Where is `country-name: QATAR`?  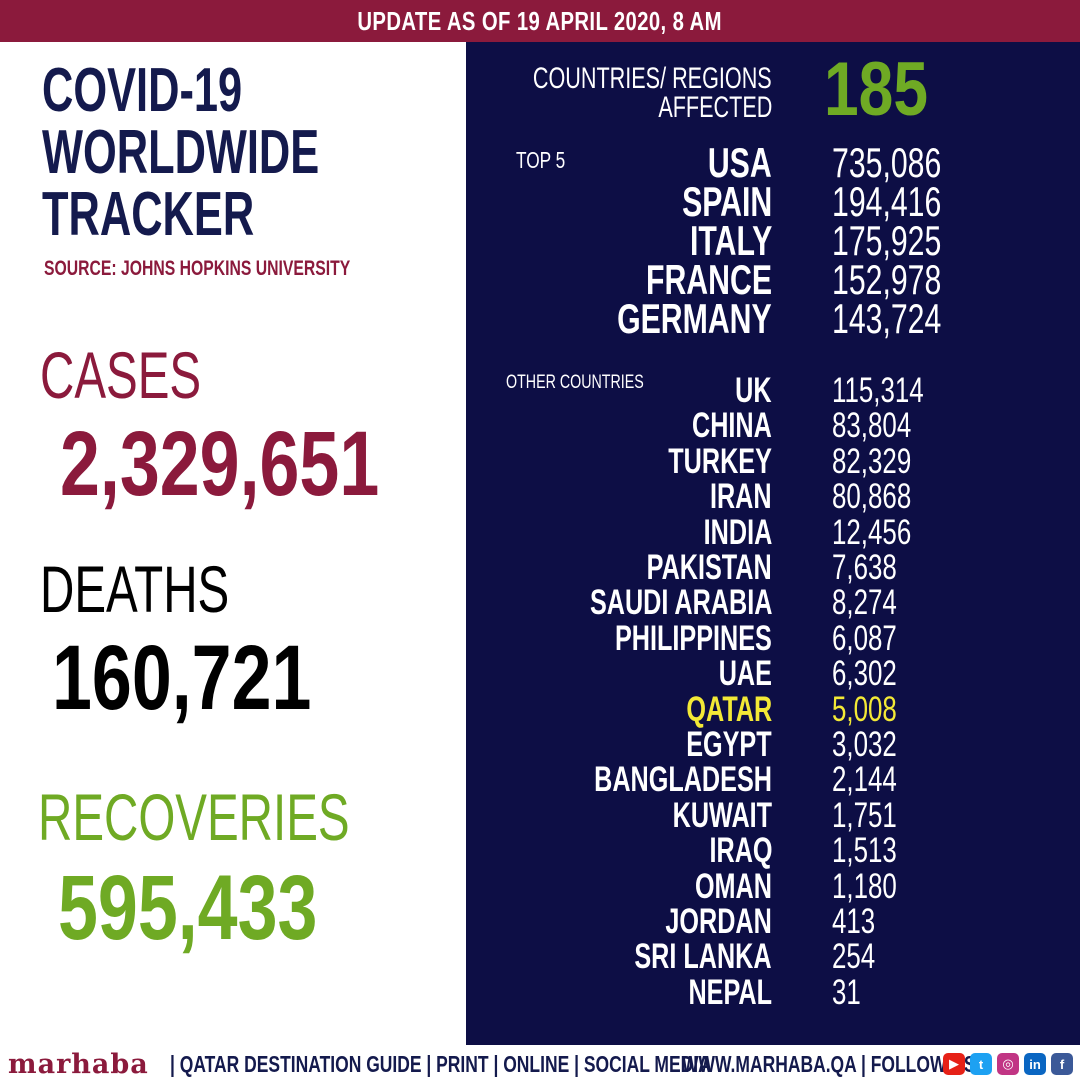
country-name: QATAR is located at coordinates (729, 709).